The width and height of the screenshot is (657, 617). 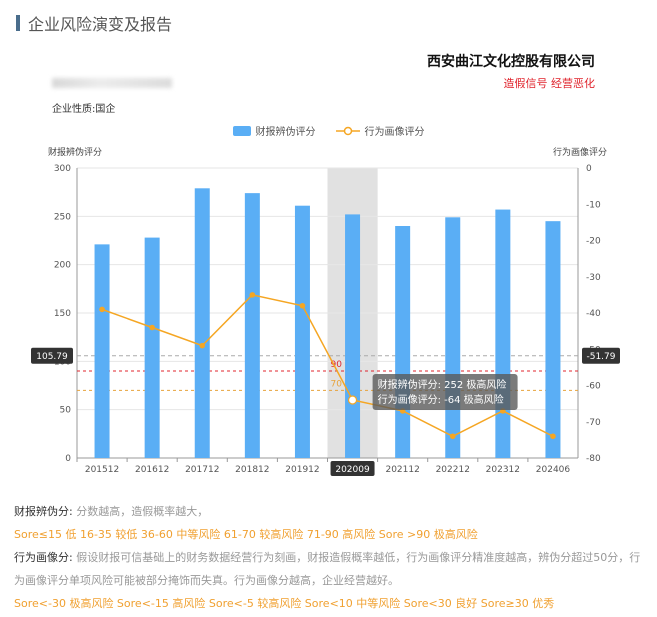 What do you see at coordinates (329, 511) in the screenshot?
I see `fin-note: 财报辨伪分: 分数越高，造假概率越大，` at bounding box center [329, 511].